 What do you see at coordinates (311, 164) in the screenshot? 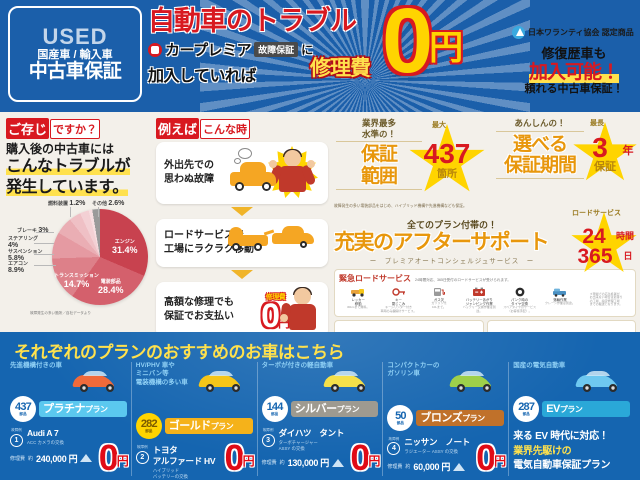
I see `person-hand-right` at bounding box center [311, 164].